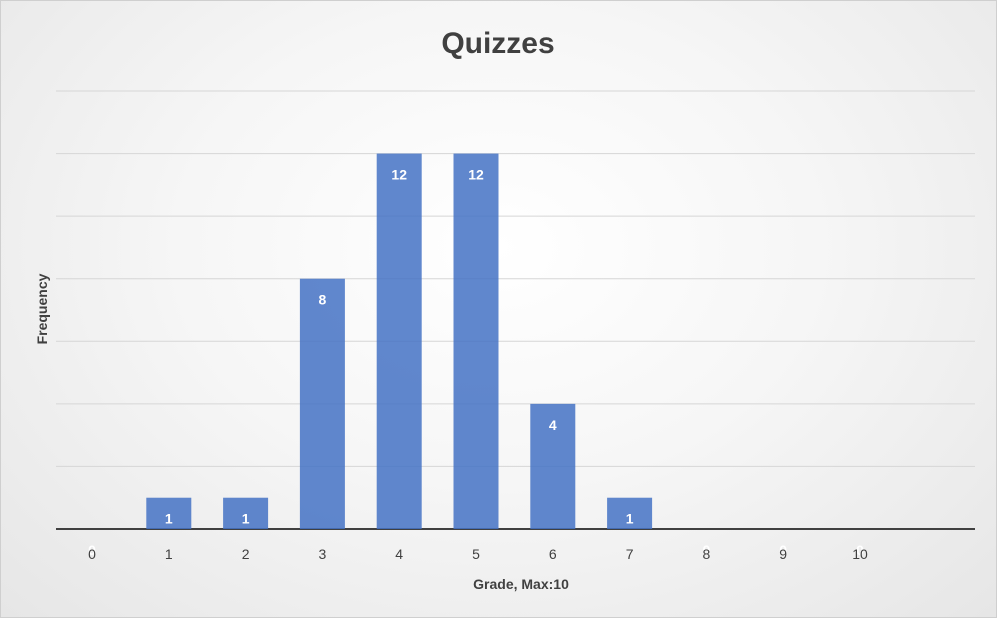  What do you see at coordinates (497, 43) in the screenshot?
I see `chart-title: Quizzes` at bounding box center [497, 43].